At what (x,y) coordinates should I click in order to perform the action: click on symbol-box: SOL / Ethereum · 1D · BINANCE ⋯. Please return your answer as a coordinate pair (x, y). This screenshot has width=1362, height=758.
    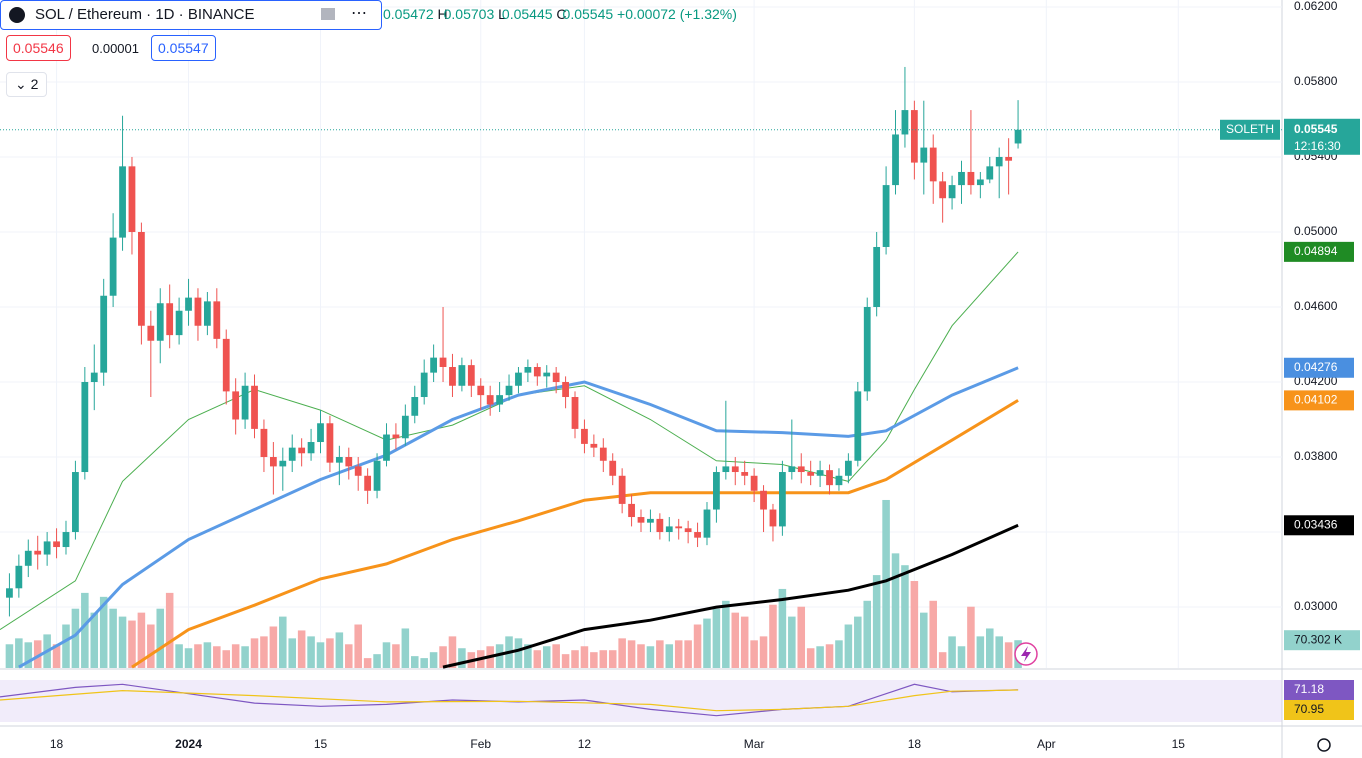
    Looking at the image, I should click on (191, 15).